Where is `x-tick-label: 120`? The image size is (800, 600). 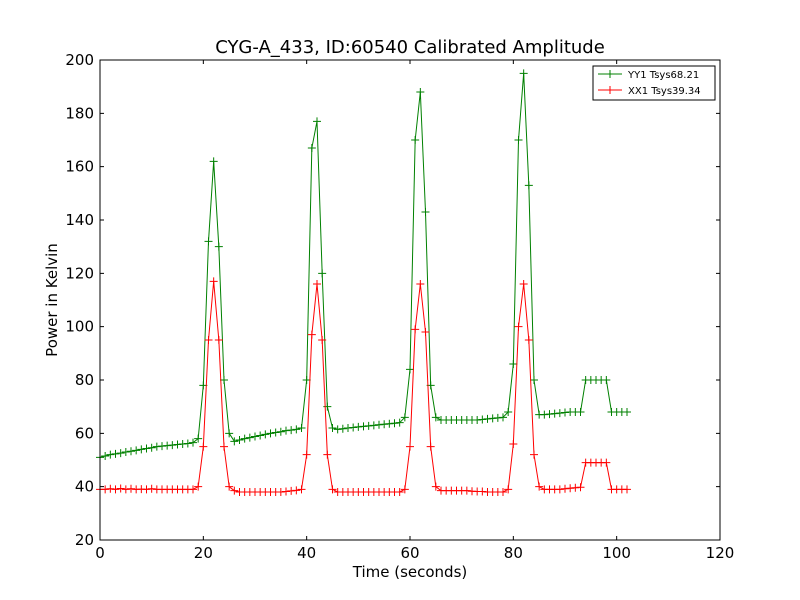 x-tick-label: 120 is located at coordinates (720, 553).